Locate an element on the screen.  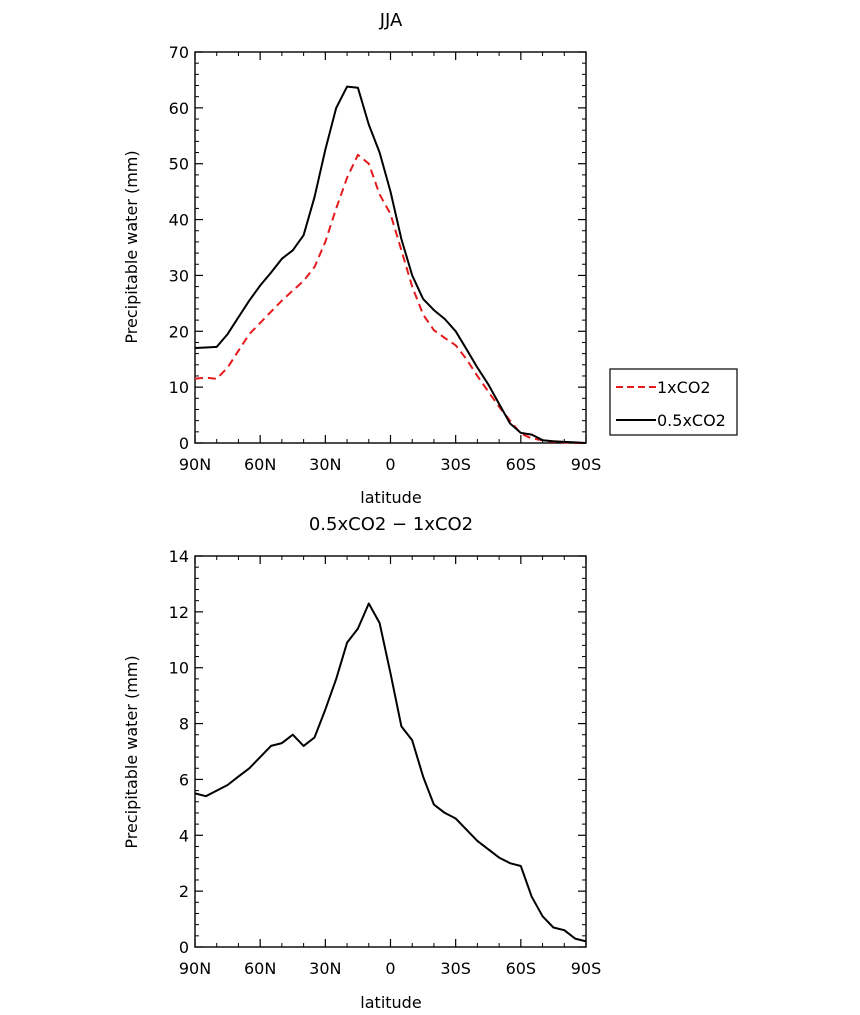
legend-label-0.5xco2: 0.5xCO2 is located at coordinates (691, 420).